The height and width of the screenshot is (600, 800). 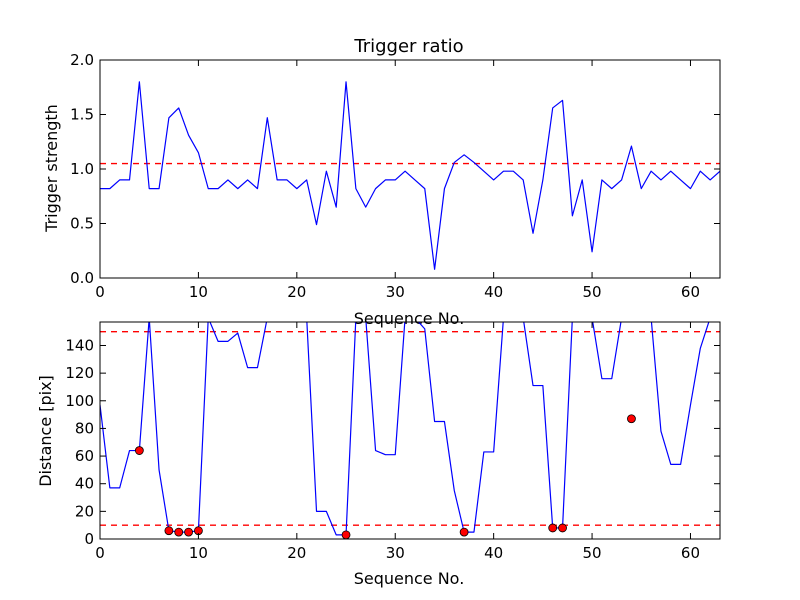 I want to click on chart-title: Trigger ratio, so click(x=408, y=46).